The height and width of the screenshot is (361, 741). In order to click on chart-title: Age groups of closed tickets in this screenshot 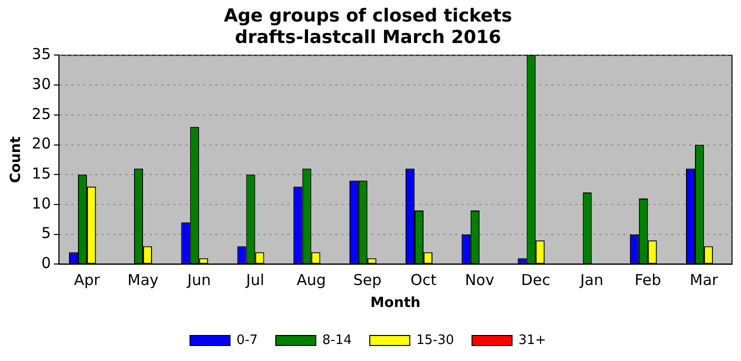, I will do `click(368, 15)`.